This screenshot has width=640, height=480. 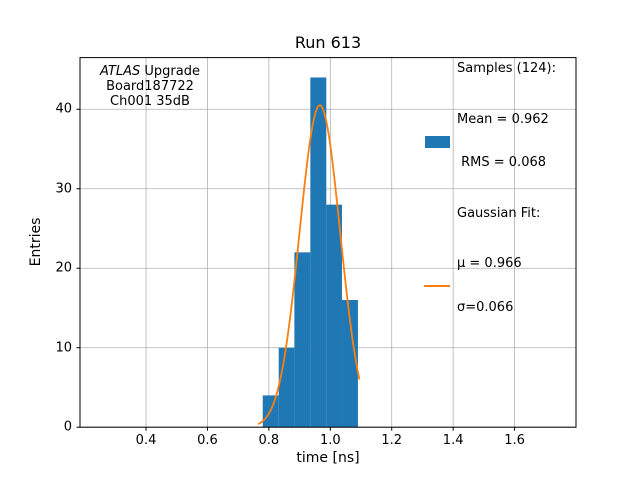 I want to click on legend-row-samples-header: Samples (124):, so click(x=490, y=69).